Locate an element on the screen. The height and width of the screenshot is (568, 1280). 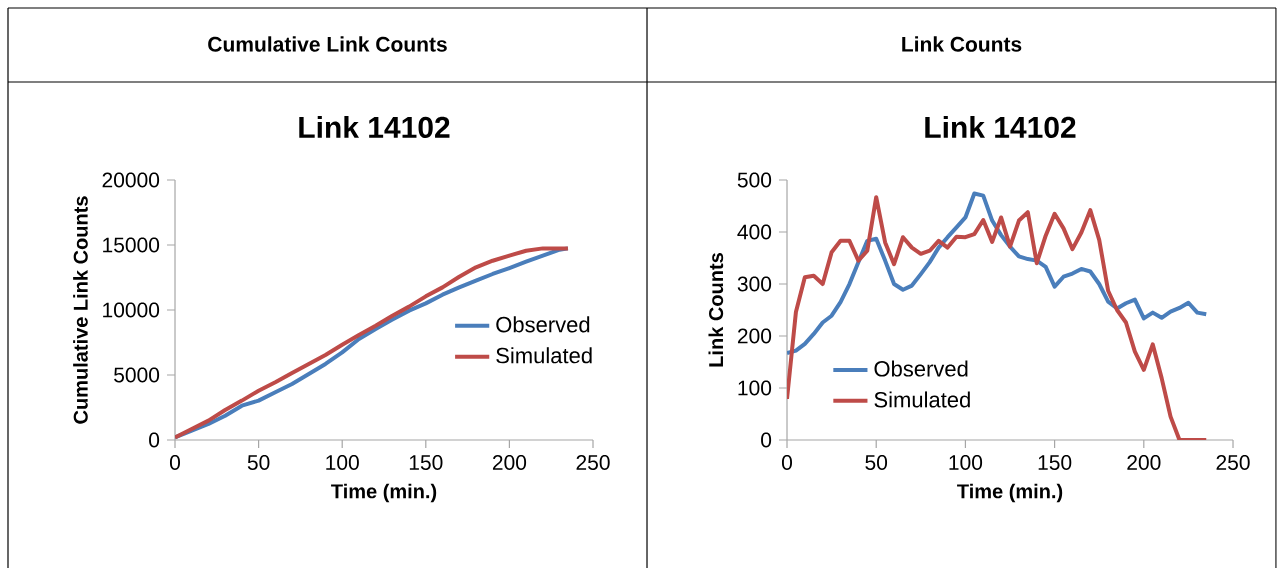
y-tick-label: 10000 is located at coordinates (131, 310).